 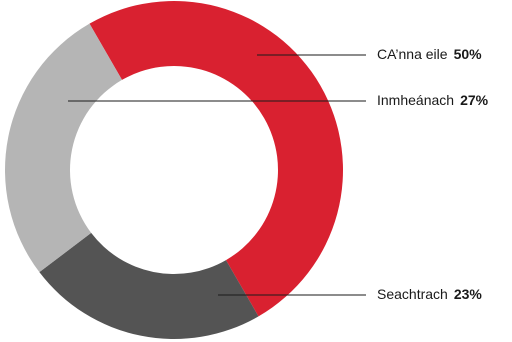 What do you see at coordinates (412, 54) in the screenshot?
I see `slice-name-1: CA’nna eile` at bounding box center [412, 54].